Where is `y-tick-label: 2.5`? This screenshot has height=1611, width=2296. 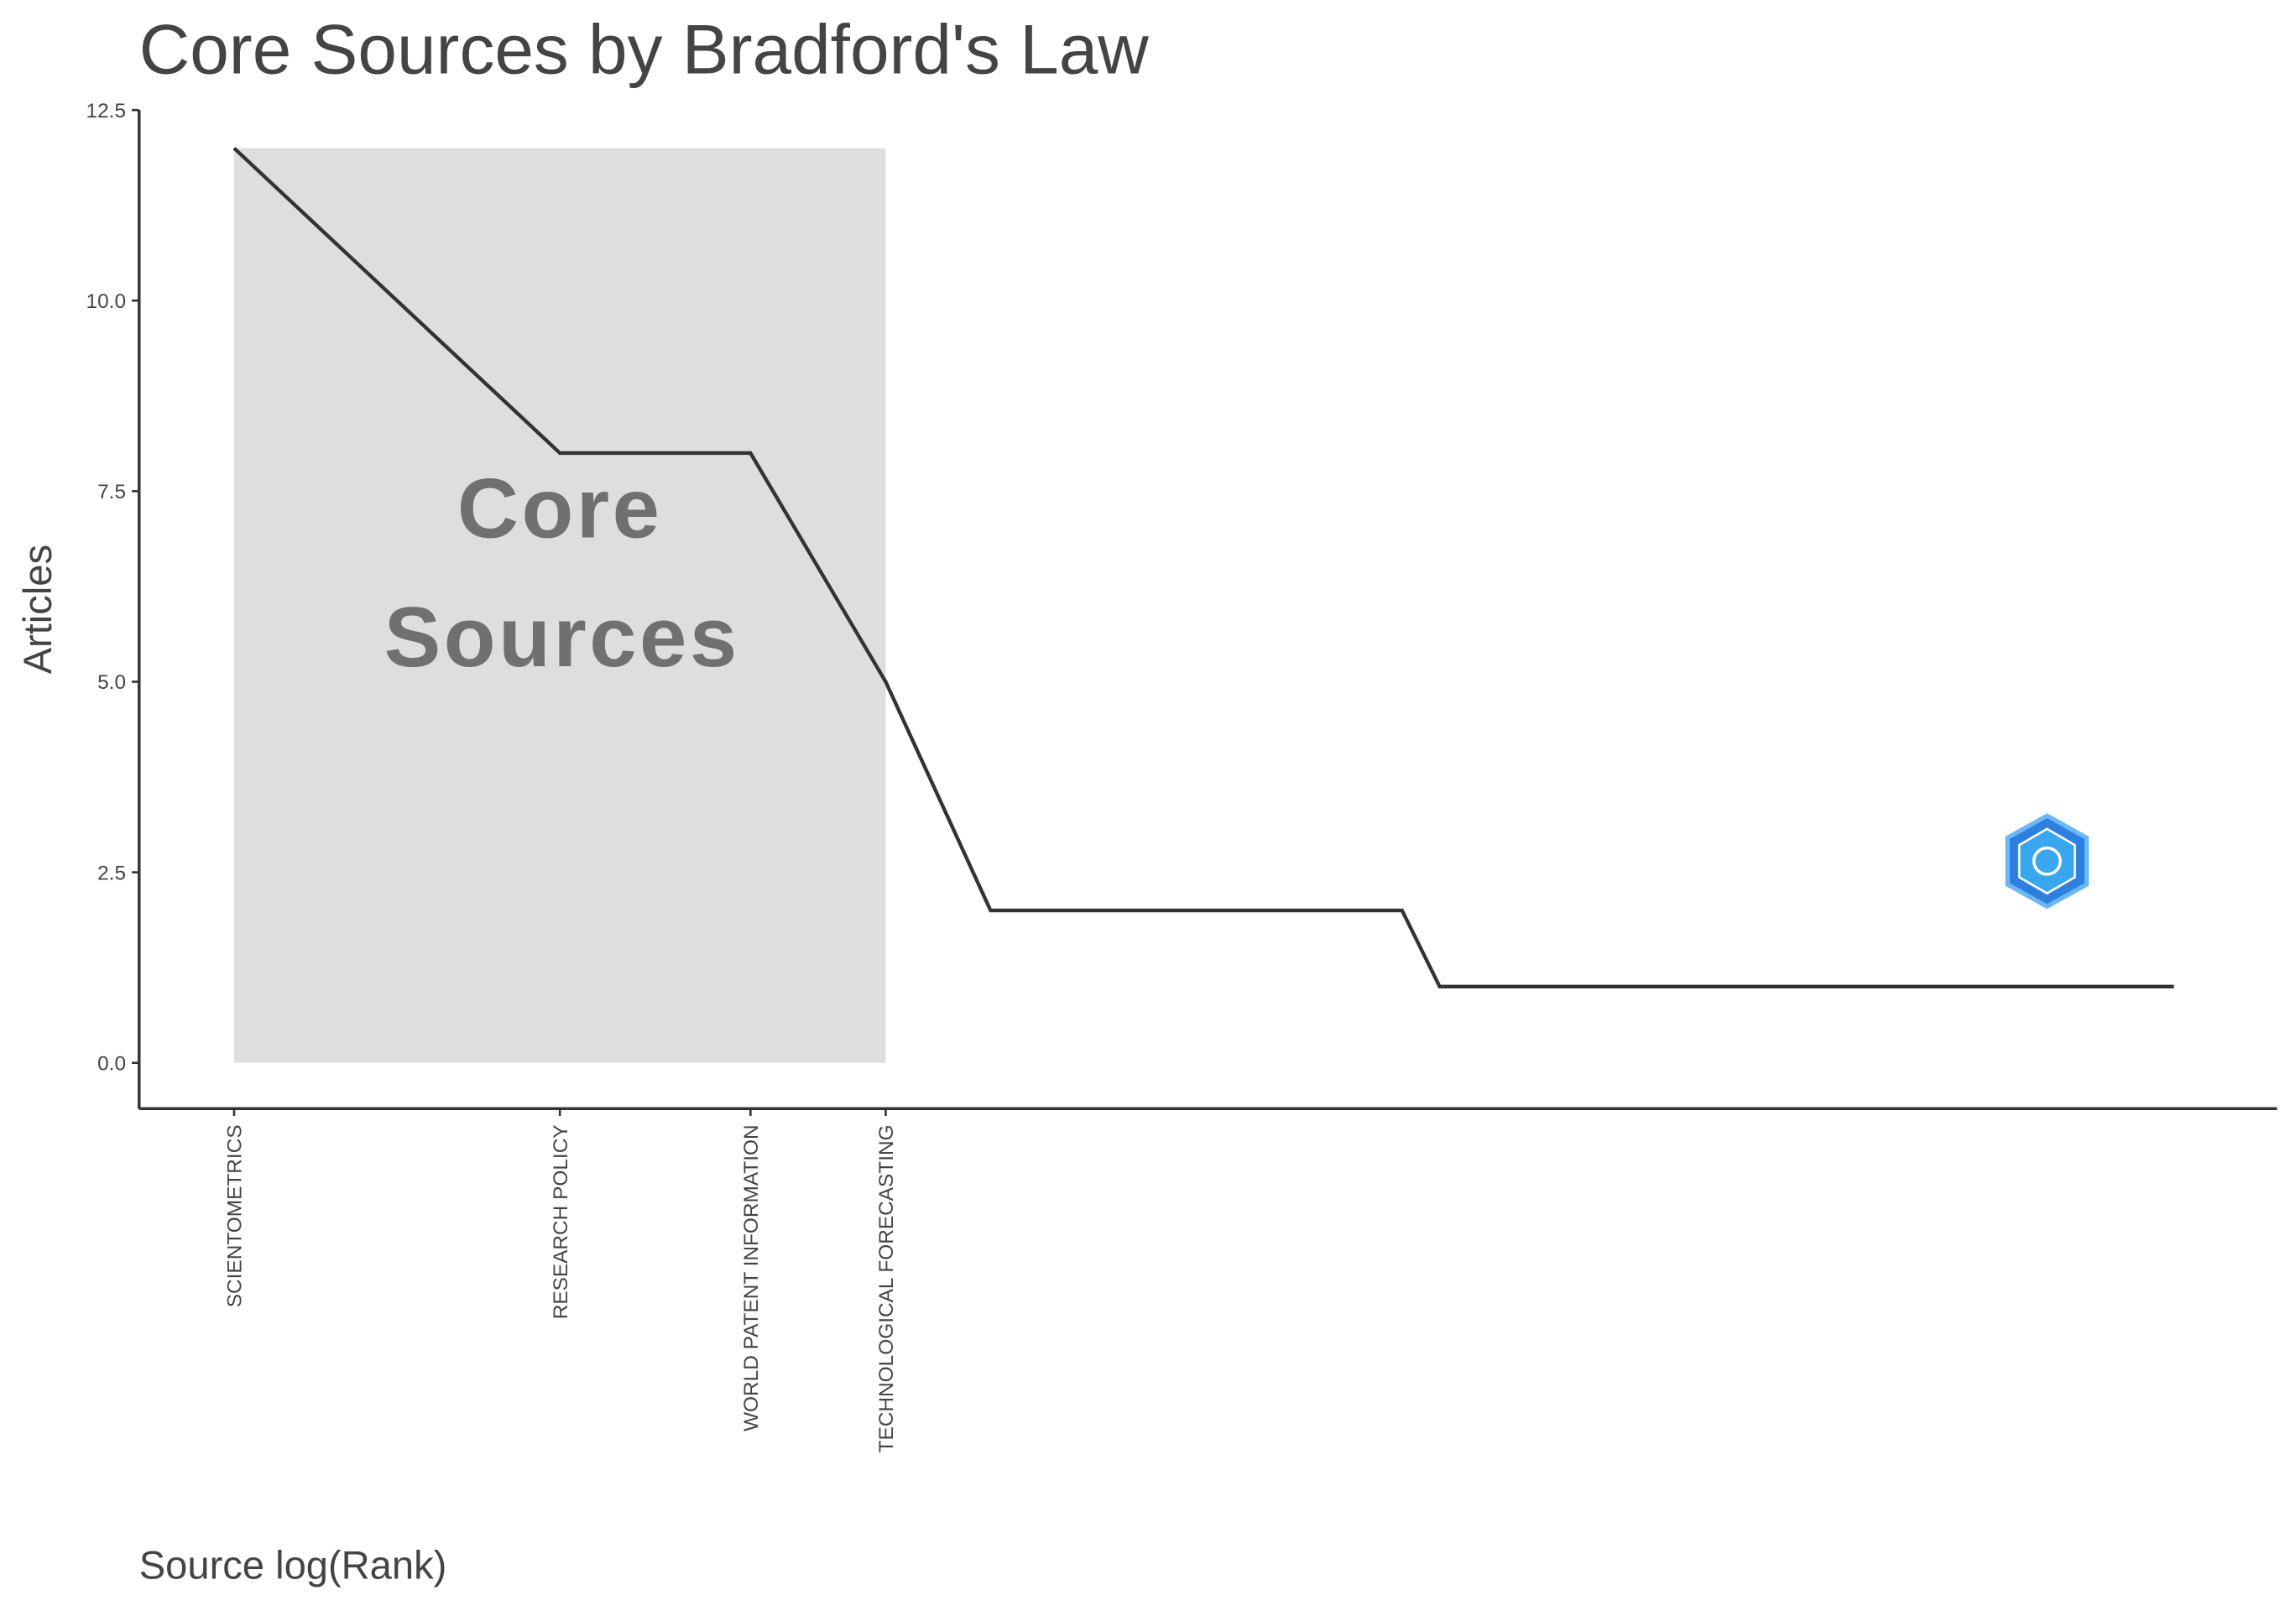 y-tick-label: 2.5 is located at coordinates (111, 873).